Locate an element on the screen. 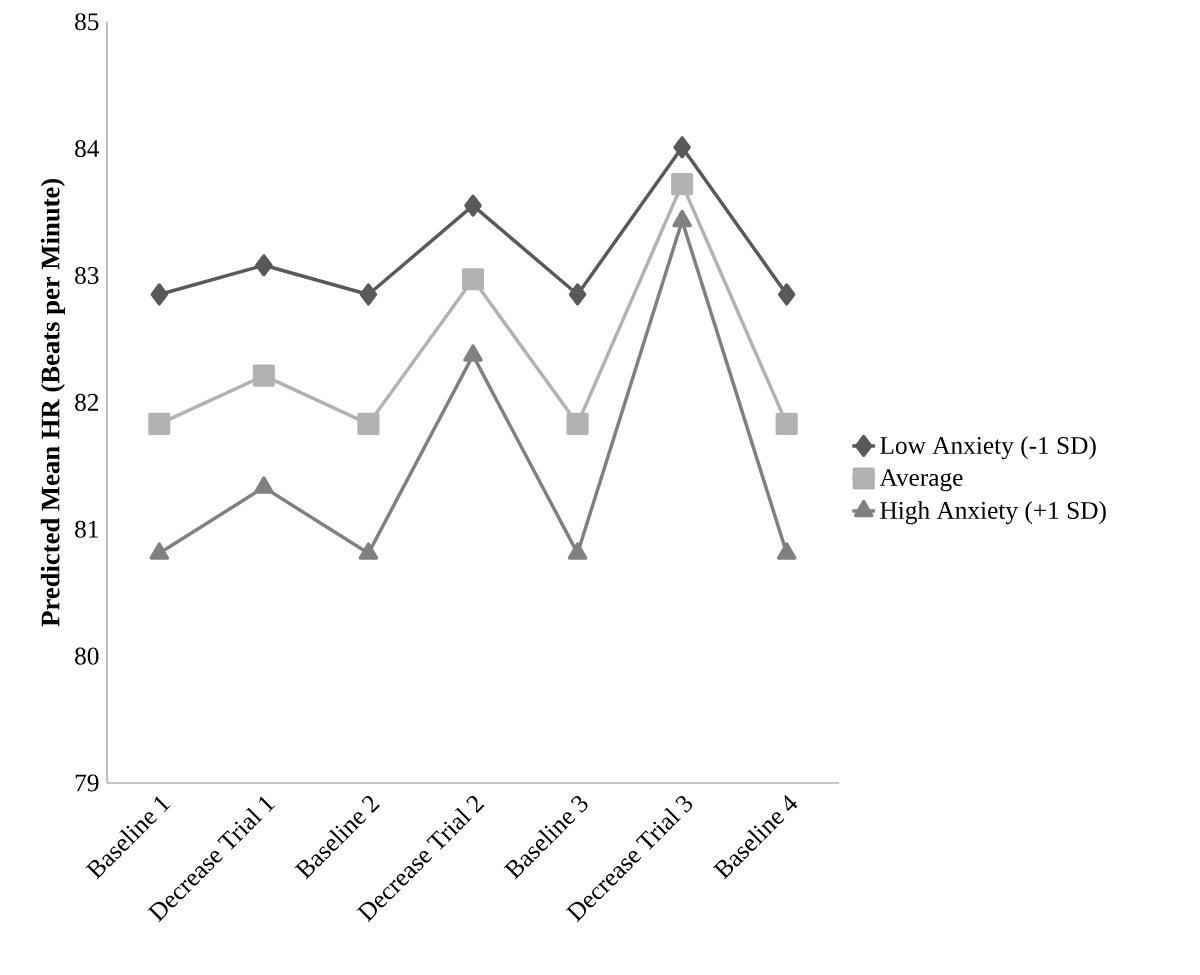 The width and height of the screenshot is (1200, 975). y-tick-label: 80 is located at coordinates (87, 656).